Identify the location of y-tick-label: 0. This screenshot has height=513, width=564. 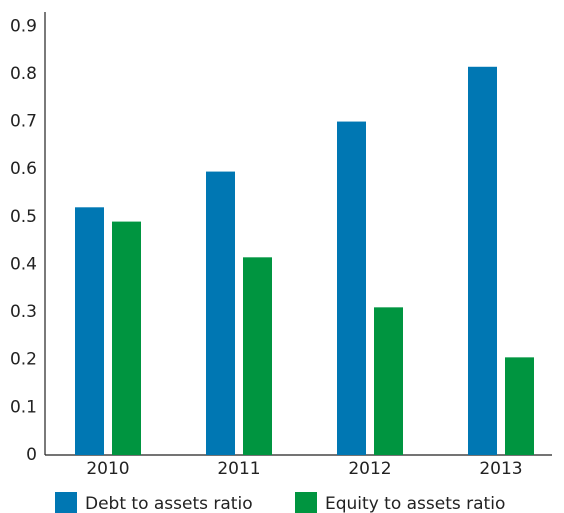
(31, 455).